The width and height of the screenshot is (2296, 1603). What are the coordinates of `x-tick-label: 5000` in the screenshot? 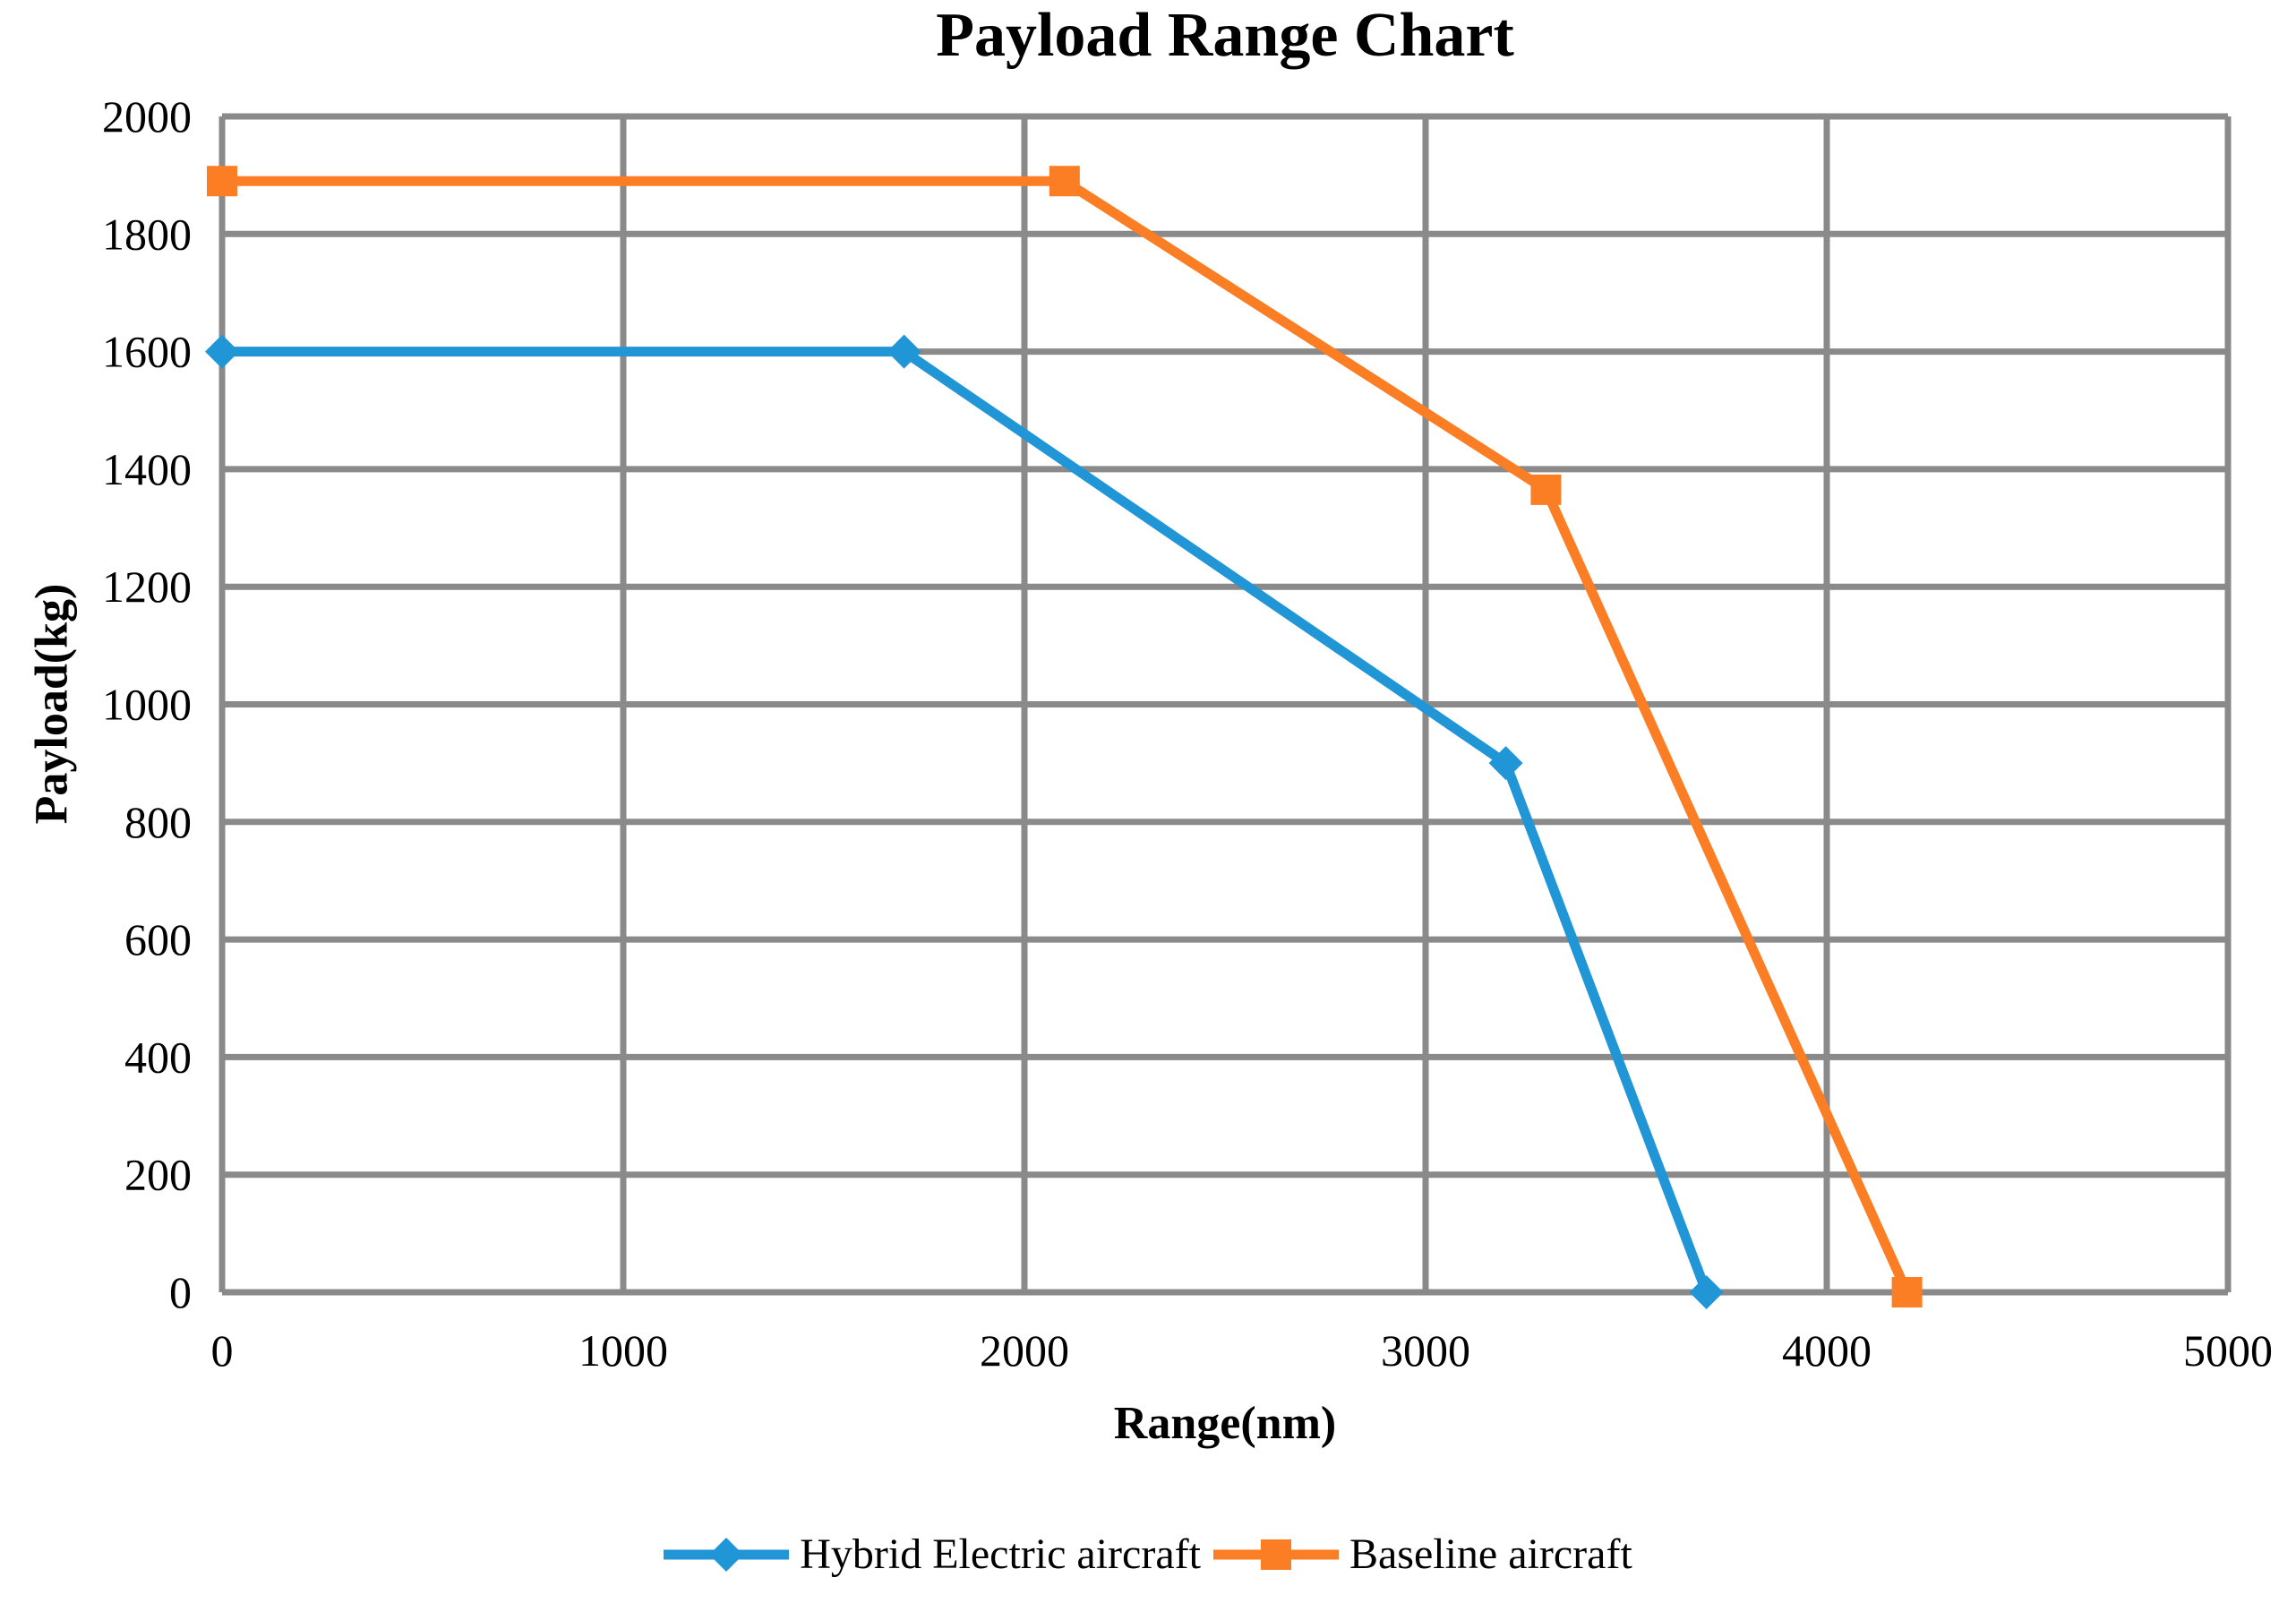 It's located at (2228, 1351).